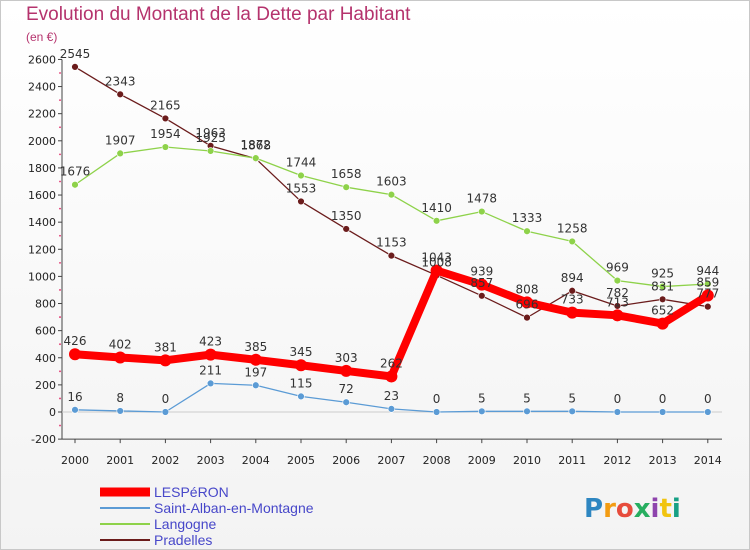  I want to click on data-label-pradelles: 831, so click(662, 286).